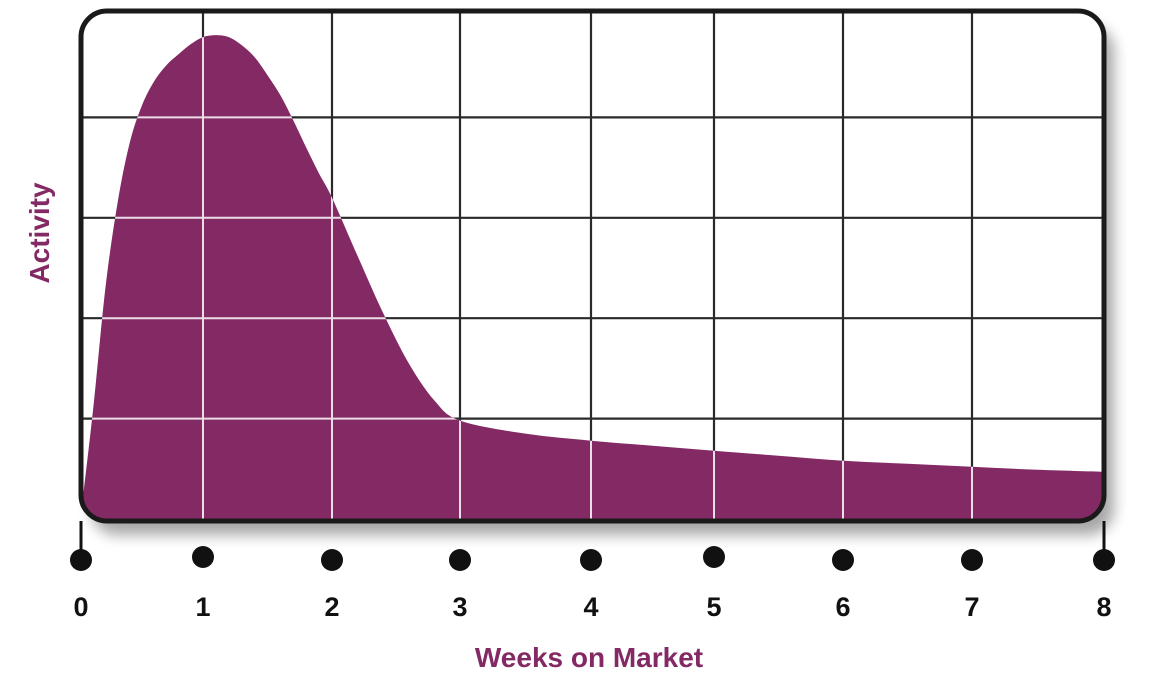 This screenshot has width=1165, height=673. Describe the element at coordinates (971, 607) in the screenshot. I see `x-tick-label: 7` at that location.